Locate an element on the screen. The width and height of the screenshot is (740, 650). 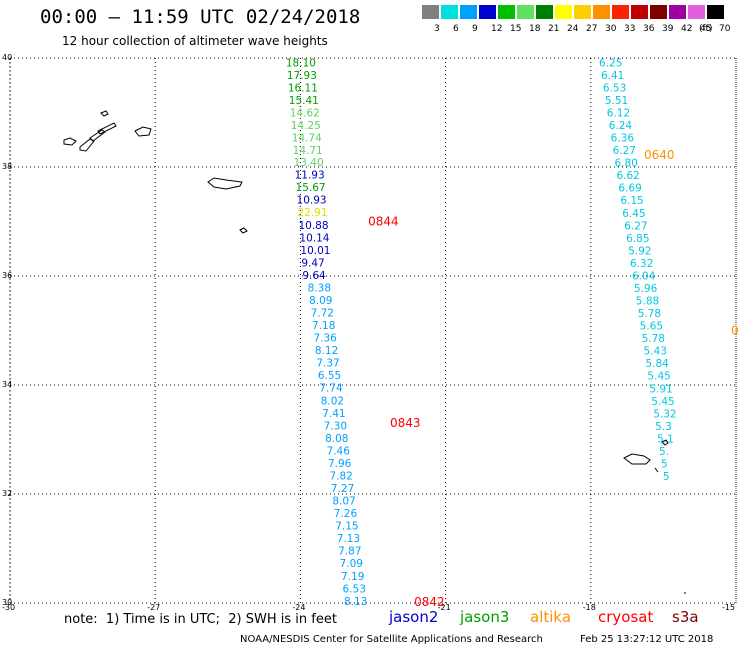
lat-tick-label: 30 is located at coordinates (7, 602).